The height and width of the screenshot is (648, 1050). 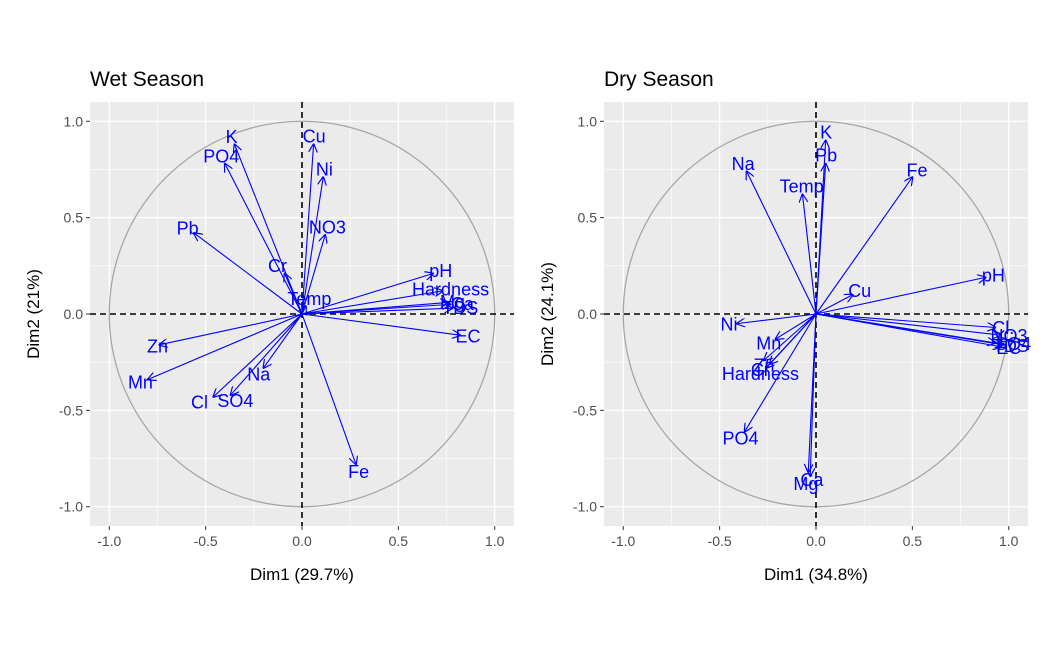 What do you see at coordinates (302, 541) in the screenshot?
I see `x-tick-label: 0.0` at bounding box center [302, 541].